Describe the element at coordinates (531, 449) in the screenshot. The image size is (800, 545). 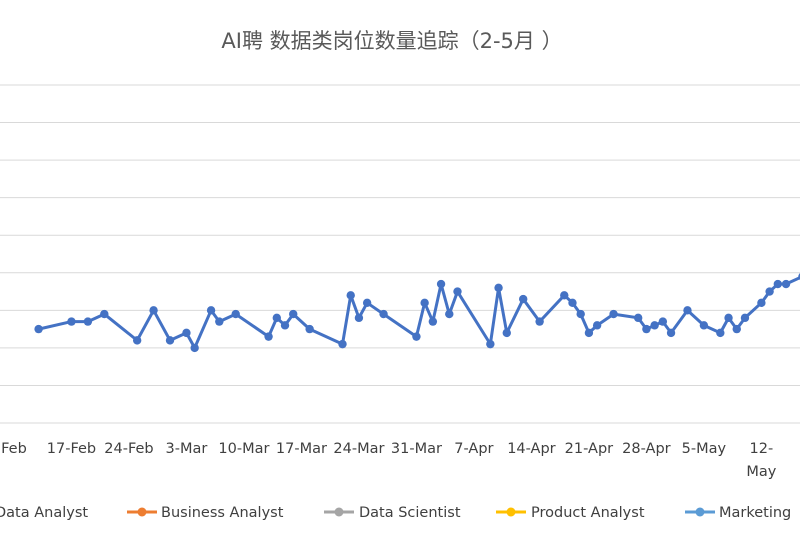
I see `x-tick-label: 14-Apr` at that location.